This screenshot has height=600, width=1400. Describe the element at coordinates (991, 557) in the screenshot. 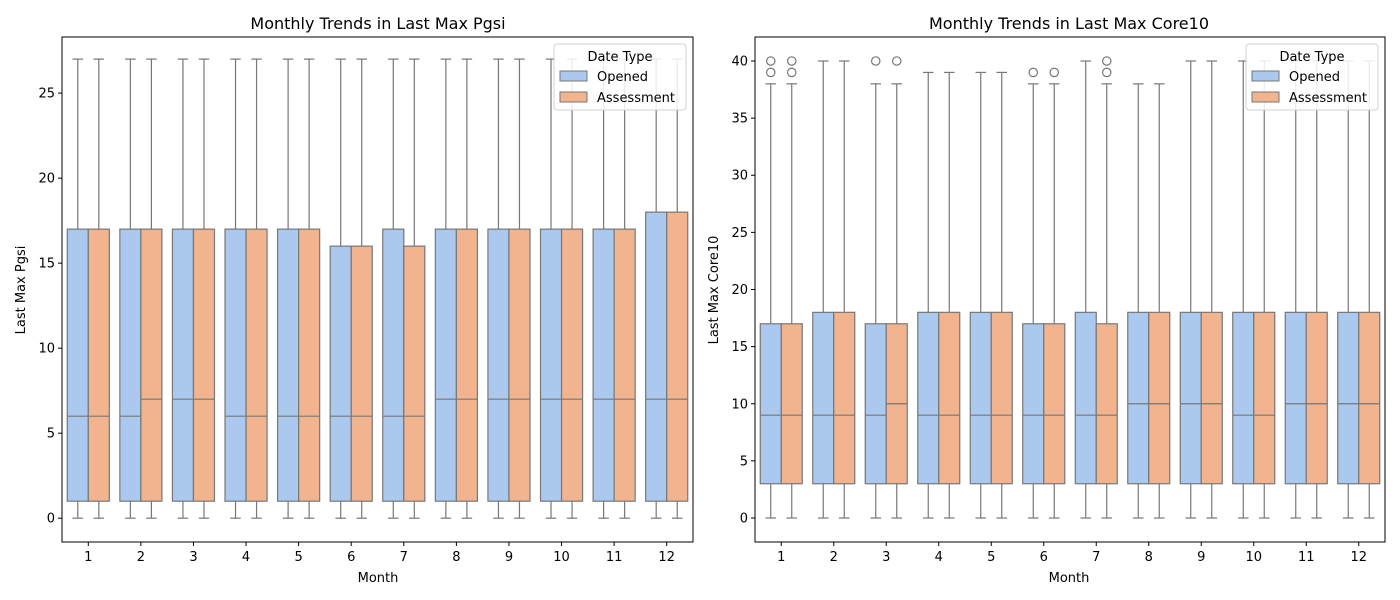

I see `x-tick-label: 5` at that location.